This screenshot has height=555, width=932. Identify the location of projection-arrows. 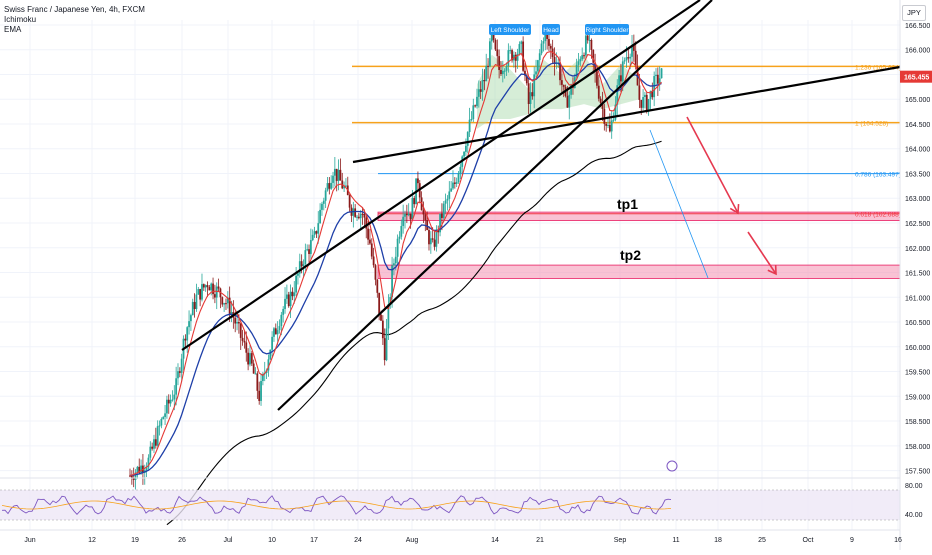
(731, 196).